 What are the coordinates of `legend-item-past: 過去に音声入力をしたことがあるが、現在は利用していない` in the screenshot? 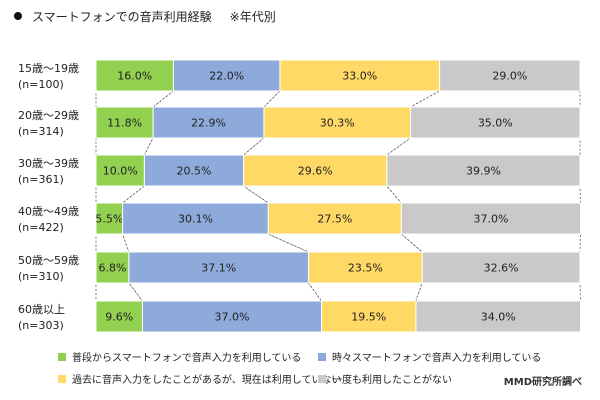 It's located at (200, 378).